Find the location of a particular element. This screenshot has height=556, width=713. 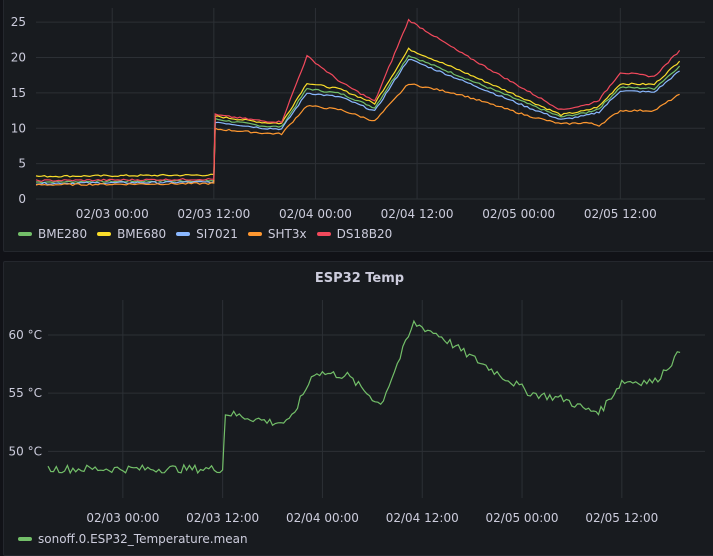

legend-item: sonoff.0.ESP32_Temperature.mean is located at coordinates (133, 539).